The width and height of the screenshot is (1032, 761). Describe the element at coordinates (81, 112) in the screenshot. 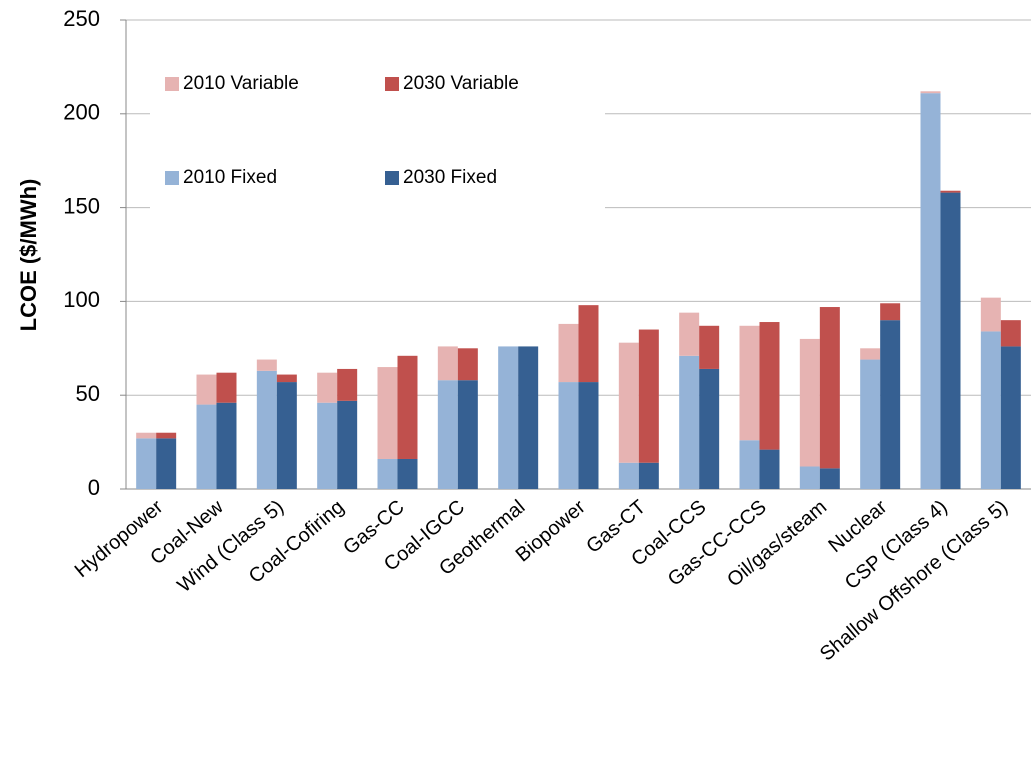

I see `y-tick-label: 200` at that location.